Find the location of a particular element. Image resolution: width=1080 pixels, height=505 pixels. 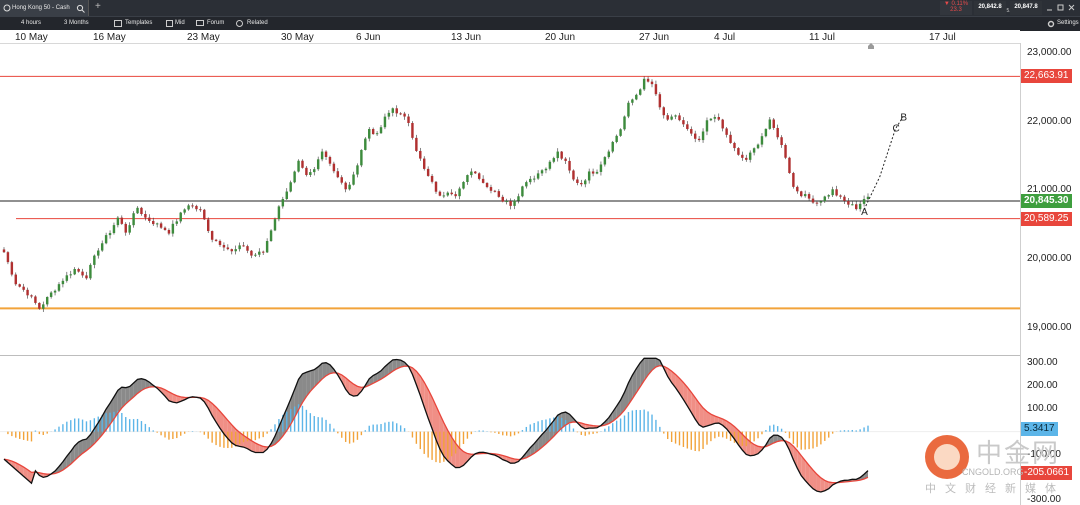

add-tab-button: + is located at coordinates (98, 6).